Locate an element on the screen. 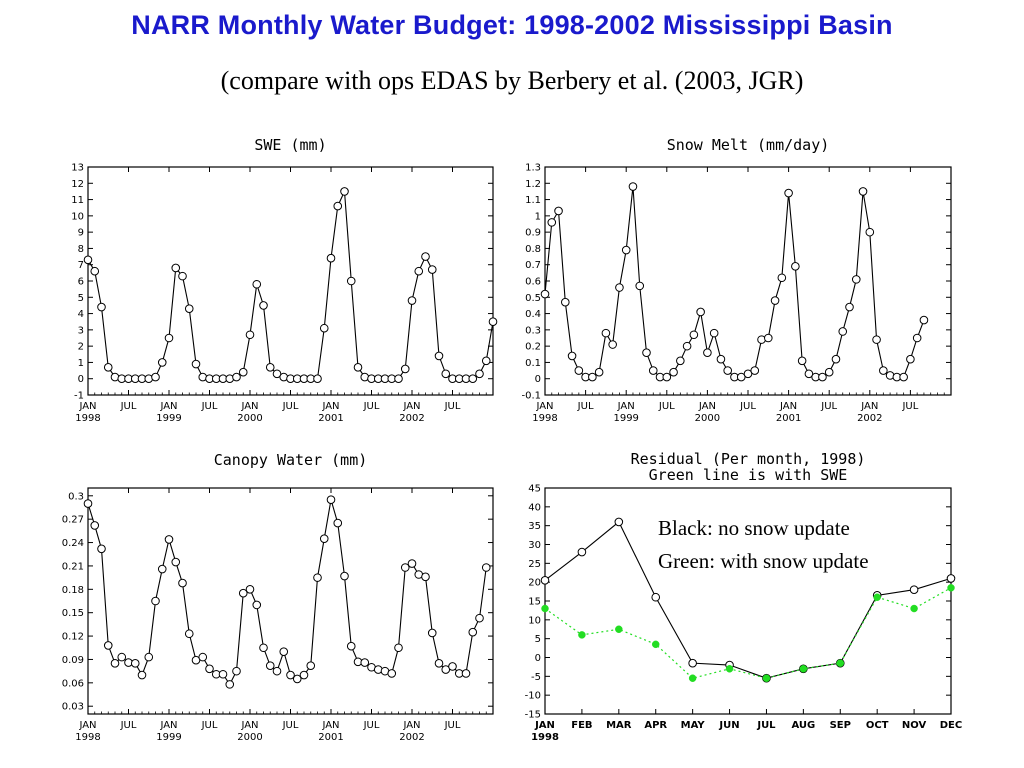  y-tick-label: 0.09 is located at coordinates (73, 660).